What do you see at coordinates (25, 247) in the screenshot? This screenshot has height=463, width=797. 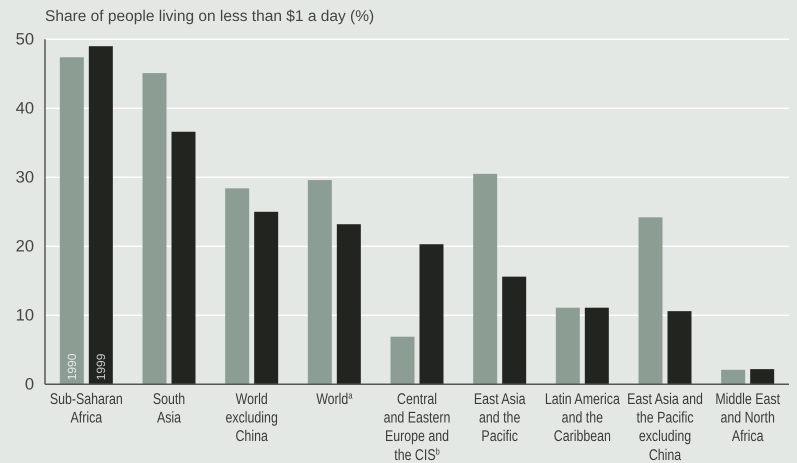 I see `y-tick-label: 20` at bounding box center [25, 247].